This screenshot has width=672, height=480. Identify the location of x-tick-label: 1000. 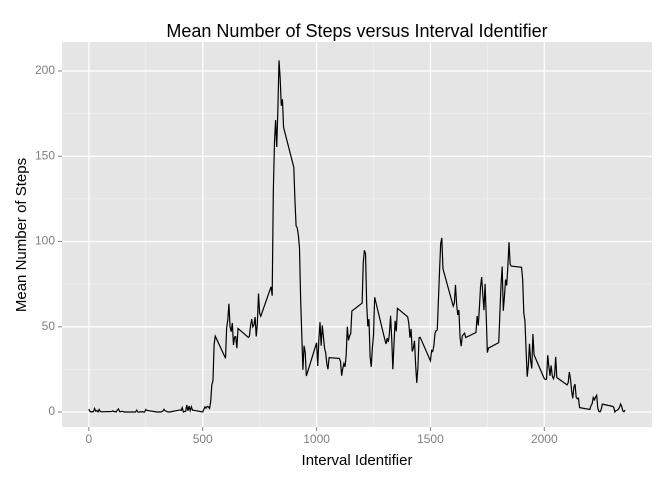
(316, 439).